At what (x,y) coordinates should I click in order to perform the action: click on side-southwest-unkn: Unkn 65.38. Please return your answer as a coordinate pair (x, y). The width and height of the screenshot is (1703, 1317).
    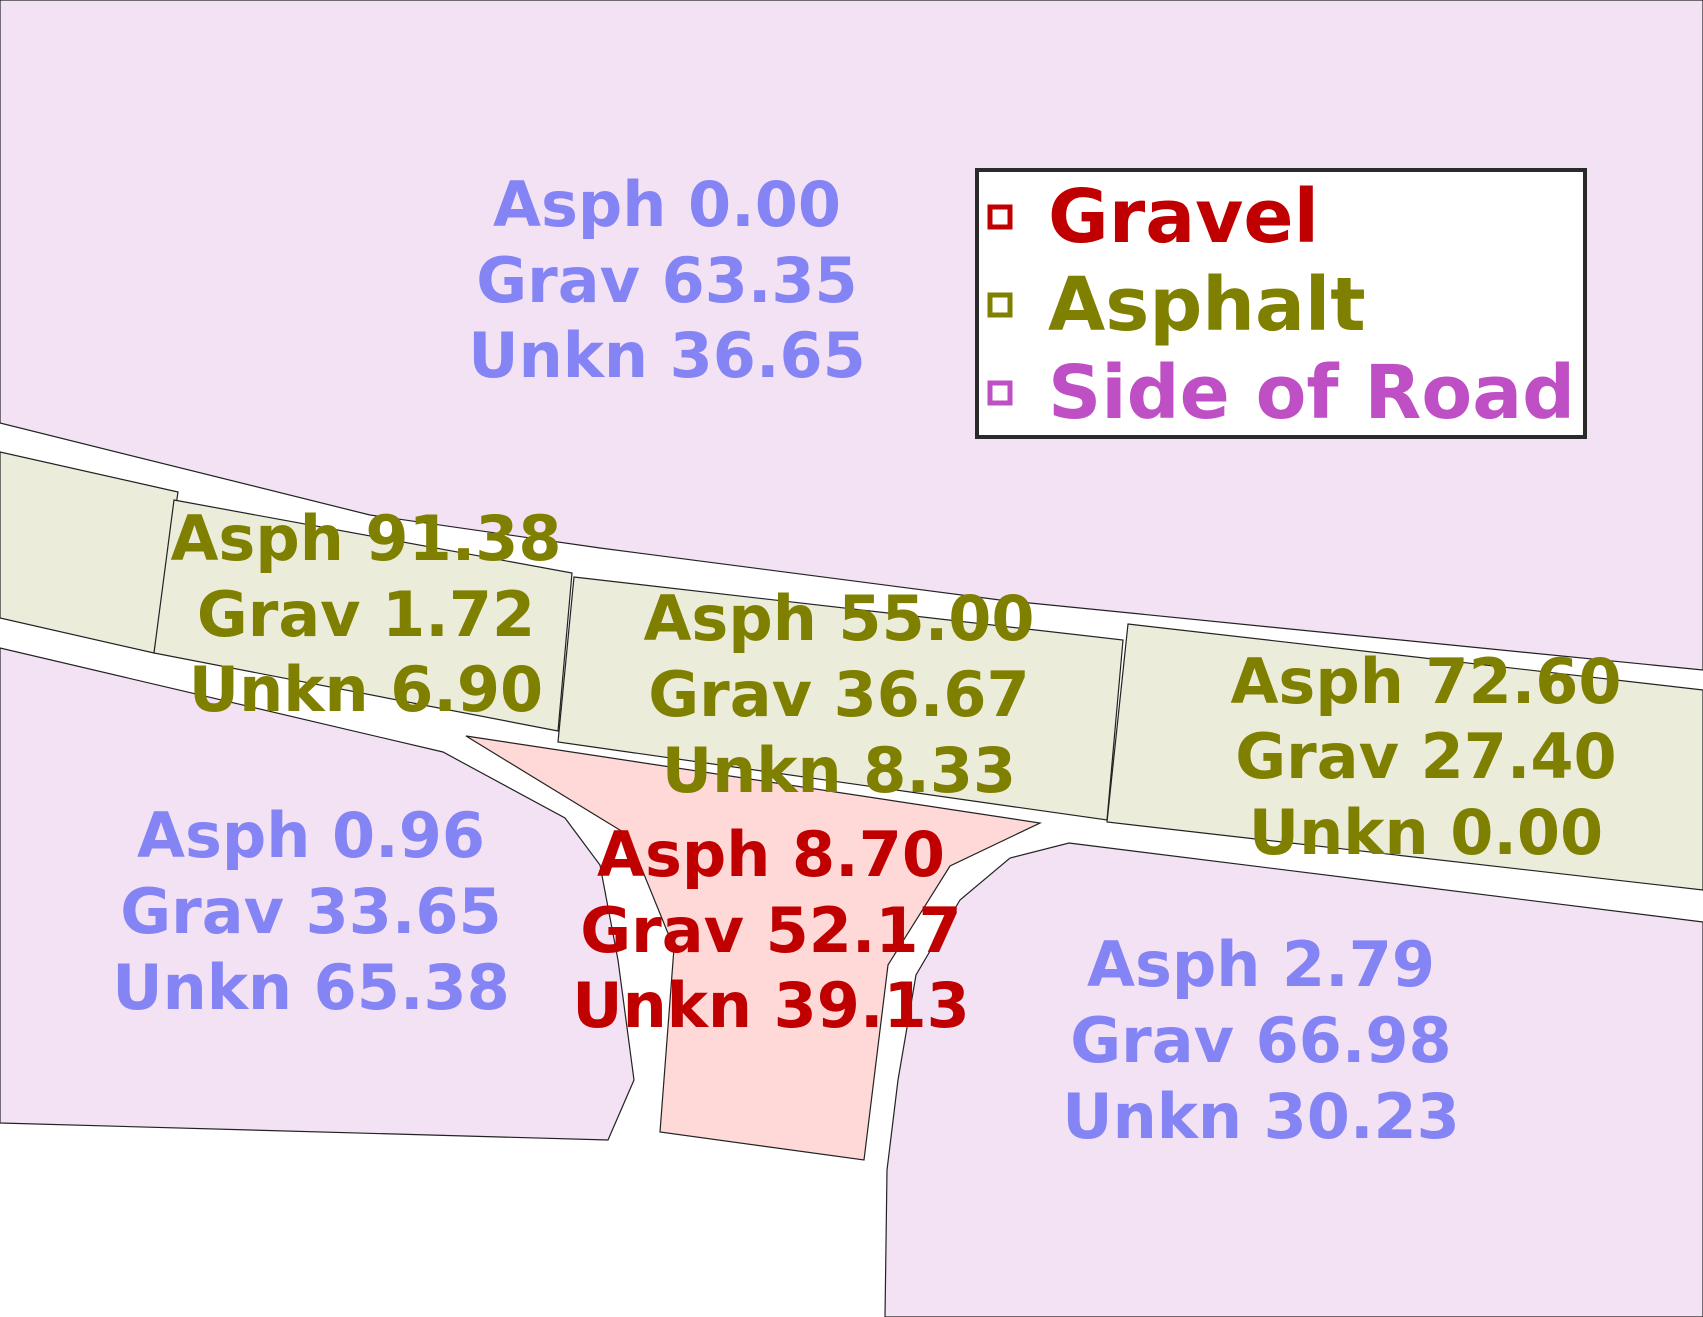
    Looking at the image, I should click on (311, 987).